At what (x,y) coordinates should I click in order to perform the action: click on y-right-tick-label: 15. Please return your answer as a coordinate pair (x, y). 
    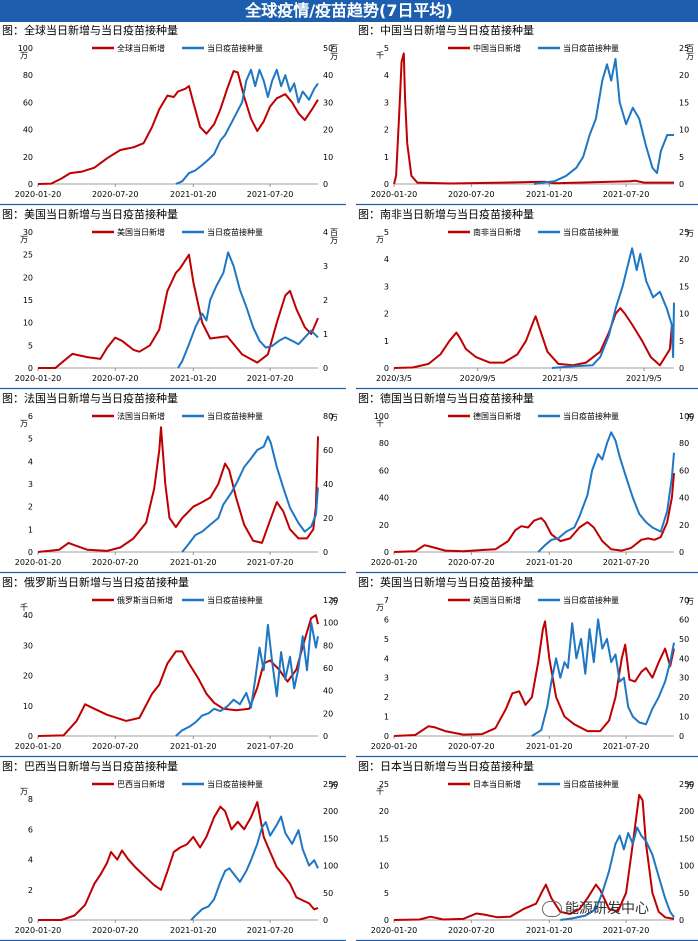
    Looking at the image, I should click on (684, 102).